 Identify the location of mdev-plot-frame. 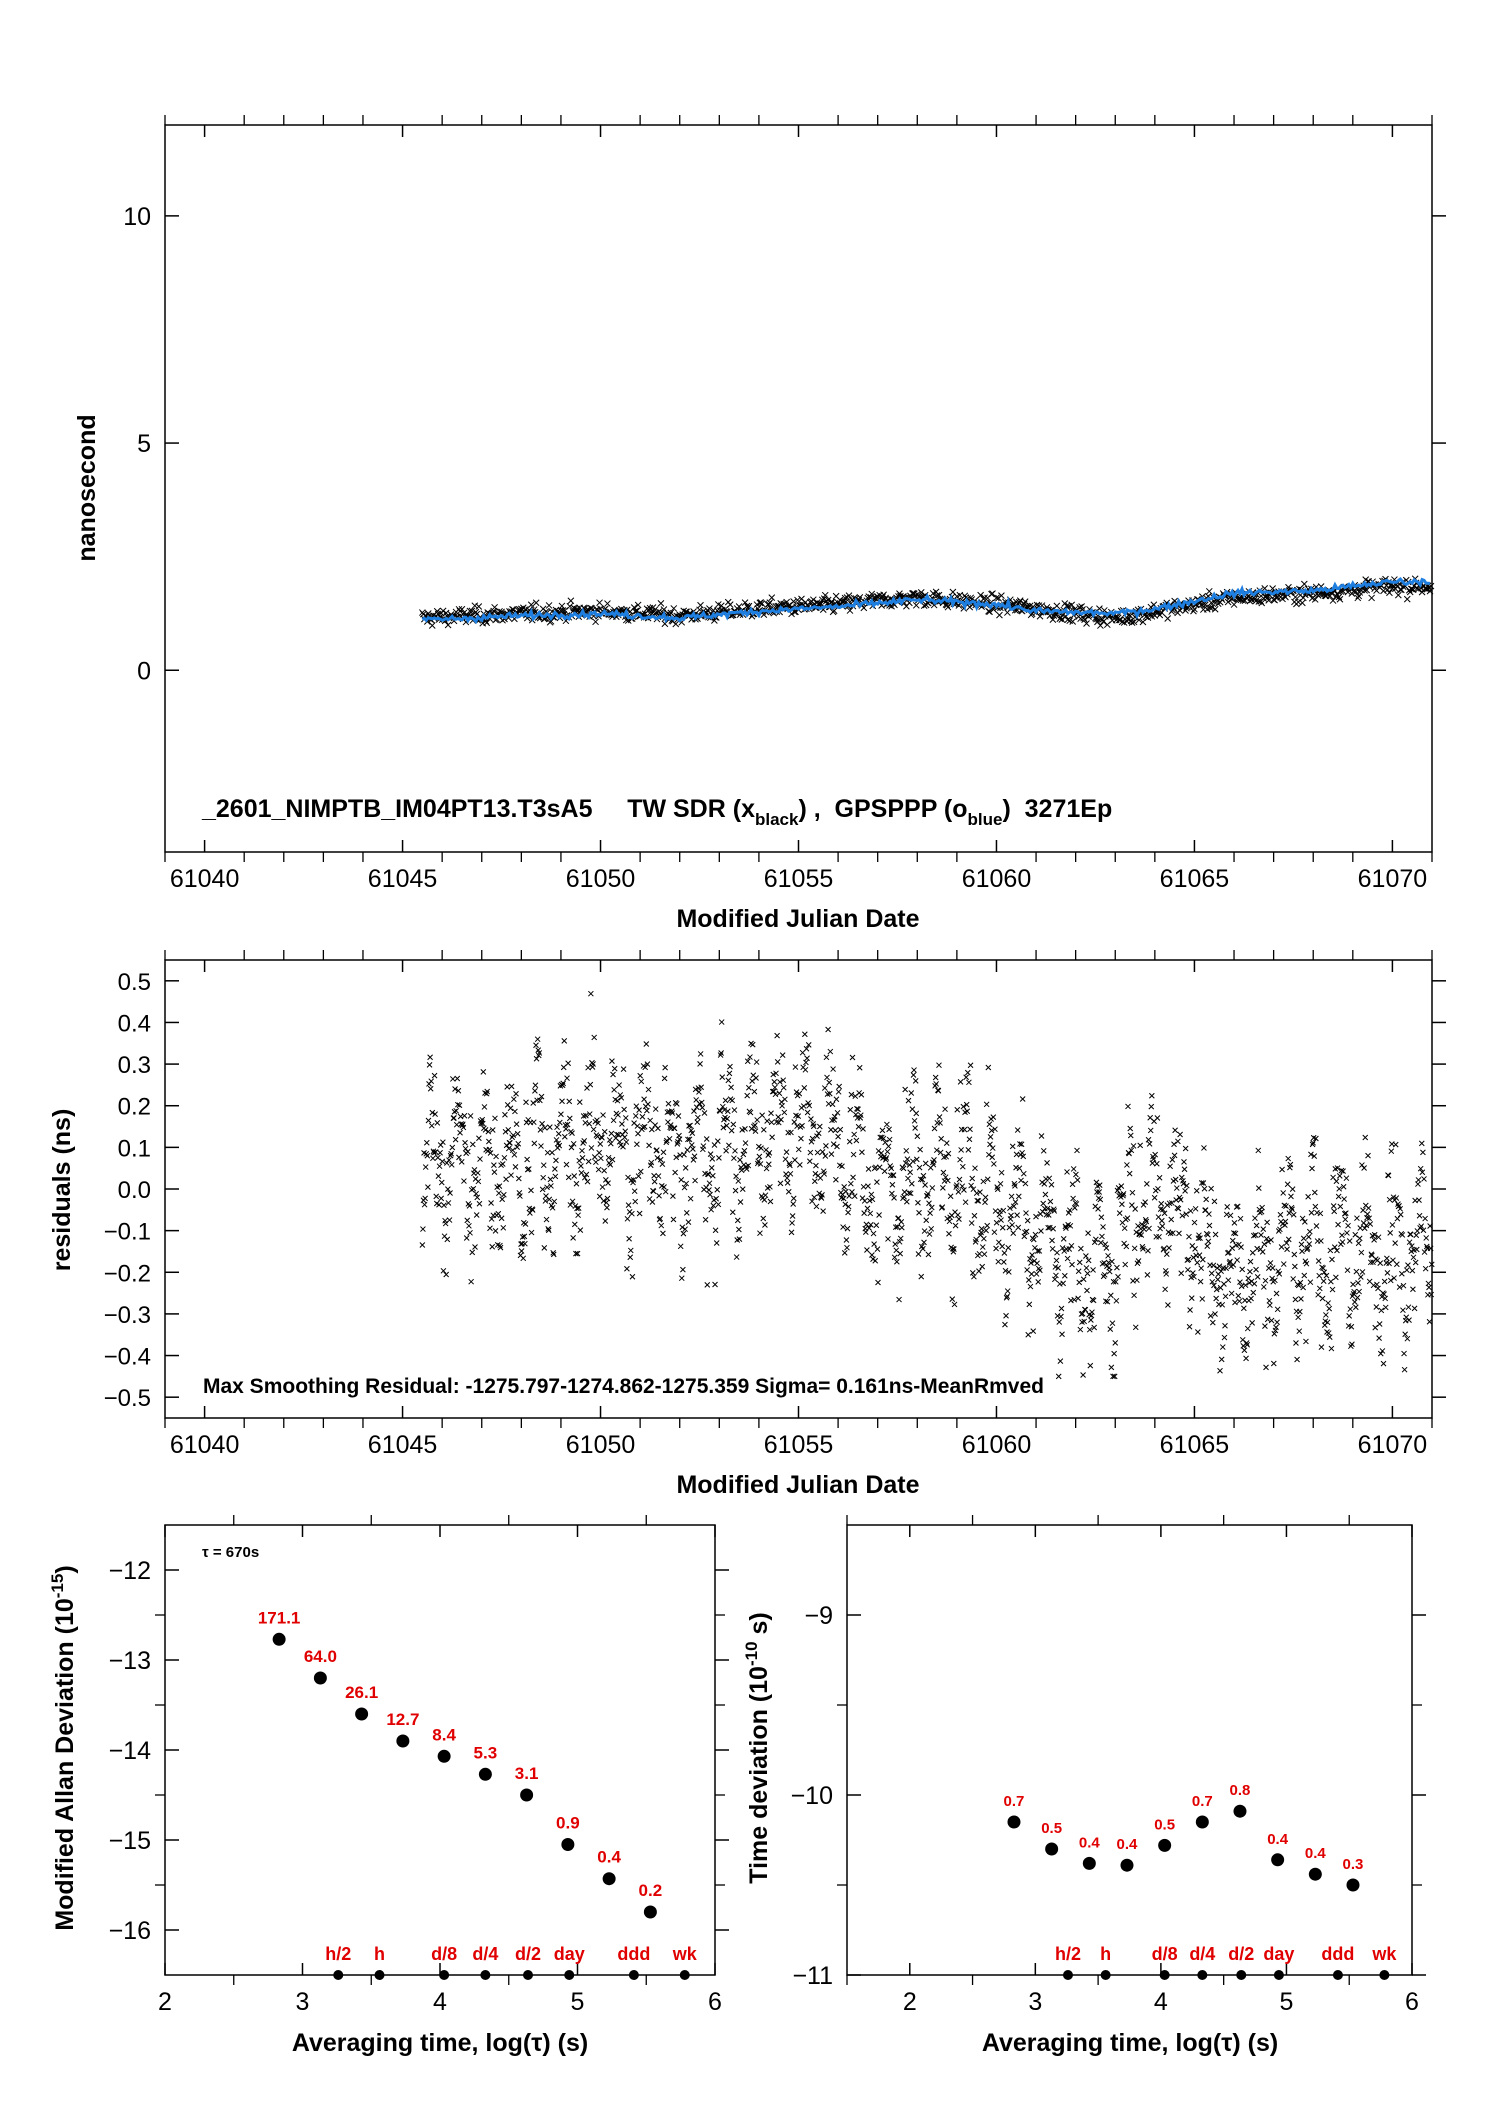
(440, 1750).